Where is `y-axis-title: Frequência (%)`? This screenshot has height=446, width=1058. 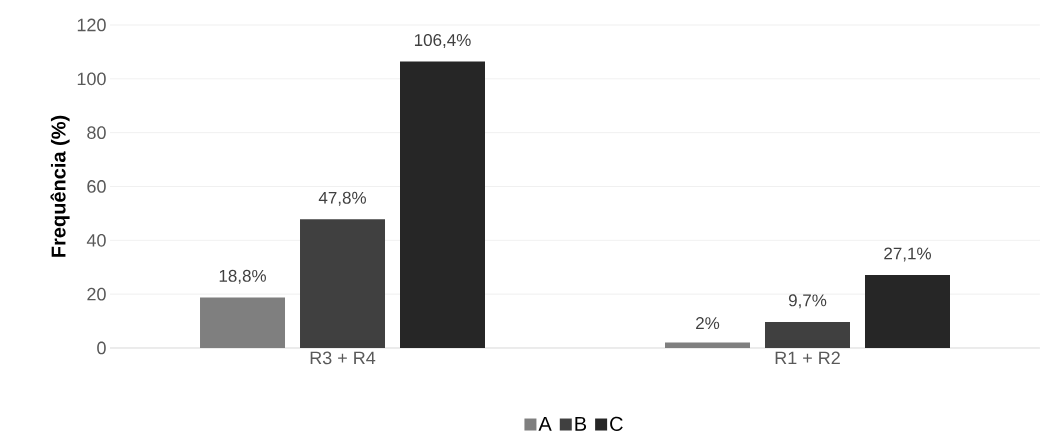
y-axis-title: Frequência (%) is located at coordinates (60, 186).